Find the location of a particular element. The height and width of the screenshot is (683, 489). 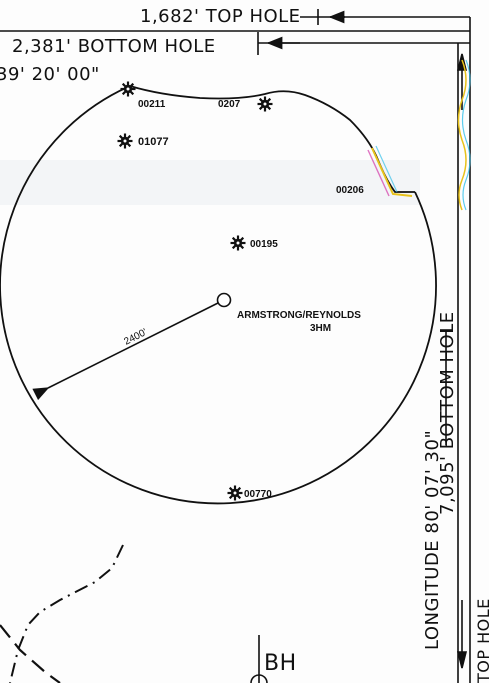

dash-dot-line is located at coordinates (66, 613).